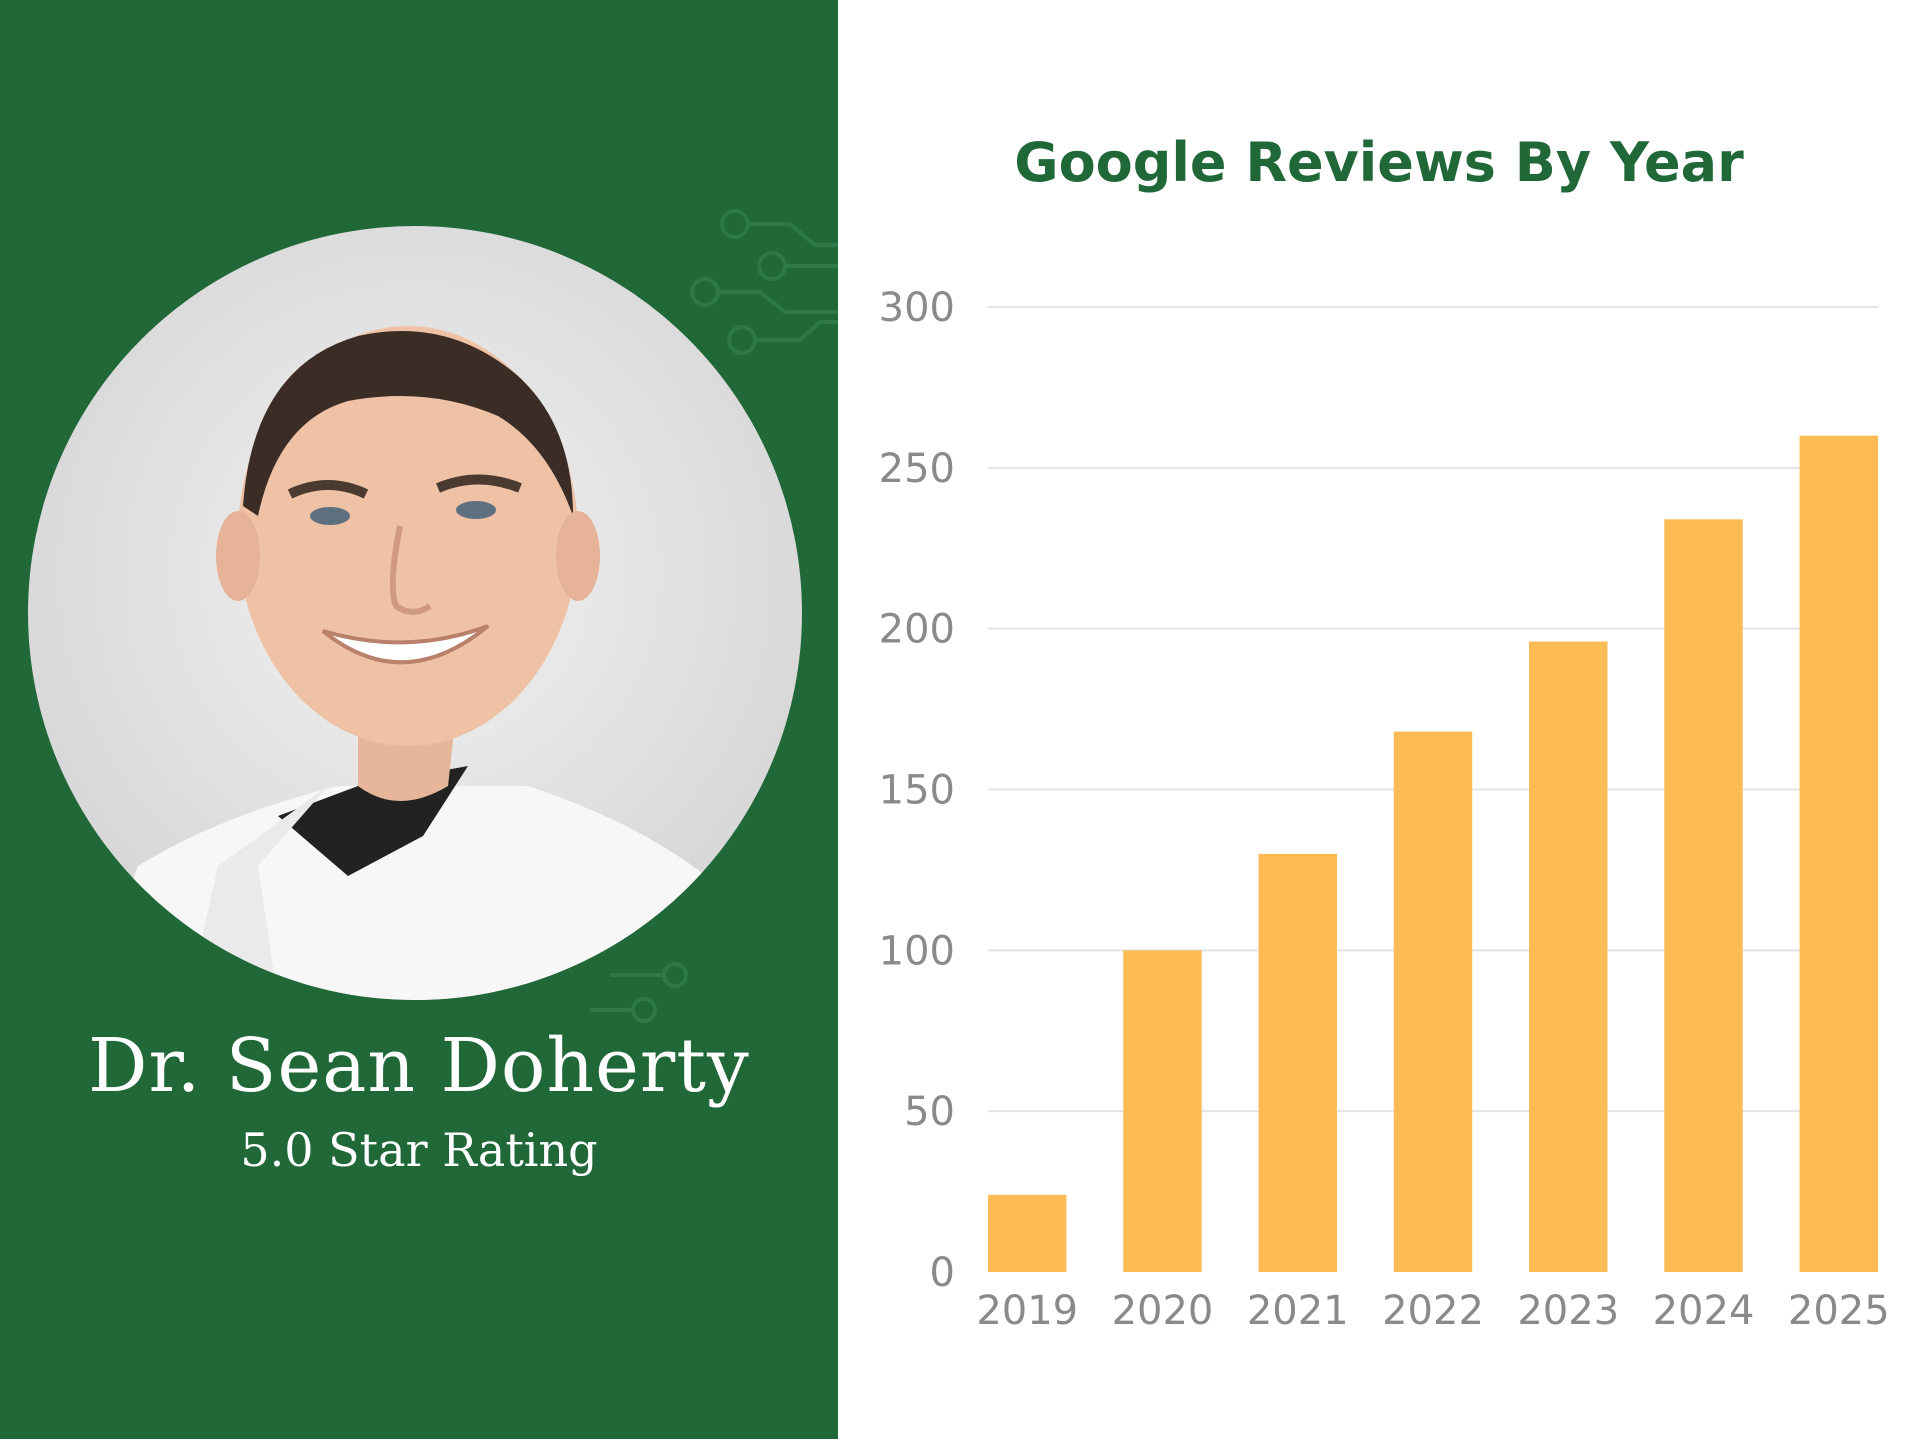  What do you see at coordinates (1568, 956) in the screenshot?
I see `bar-2023` at bounding box center [1568, 956].